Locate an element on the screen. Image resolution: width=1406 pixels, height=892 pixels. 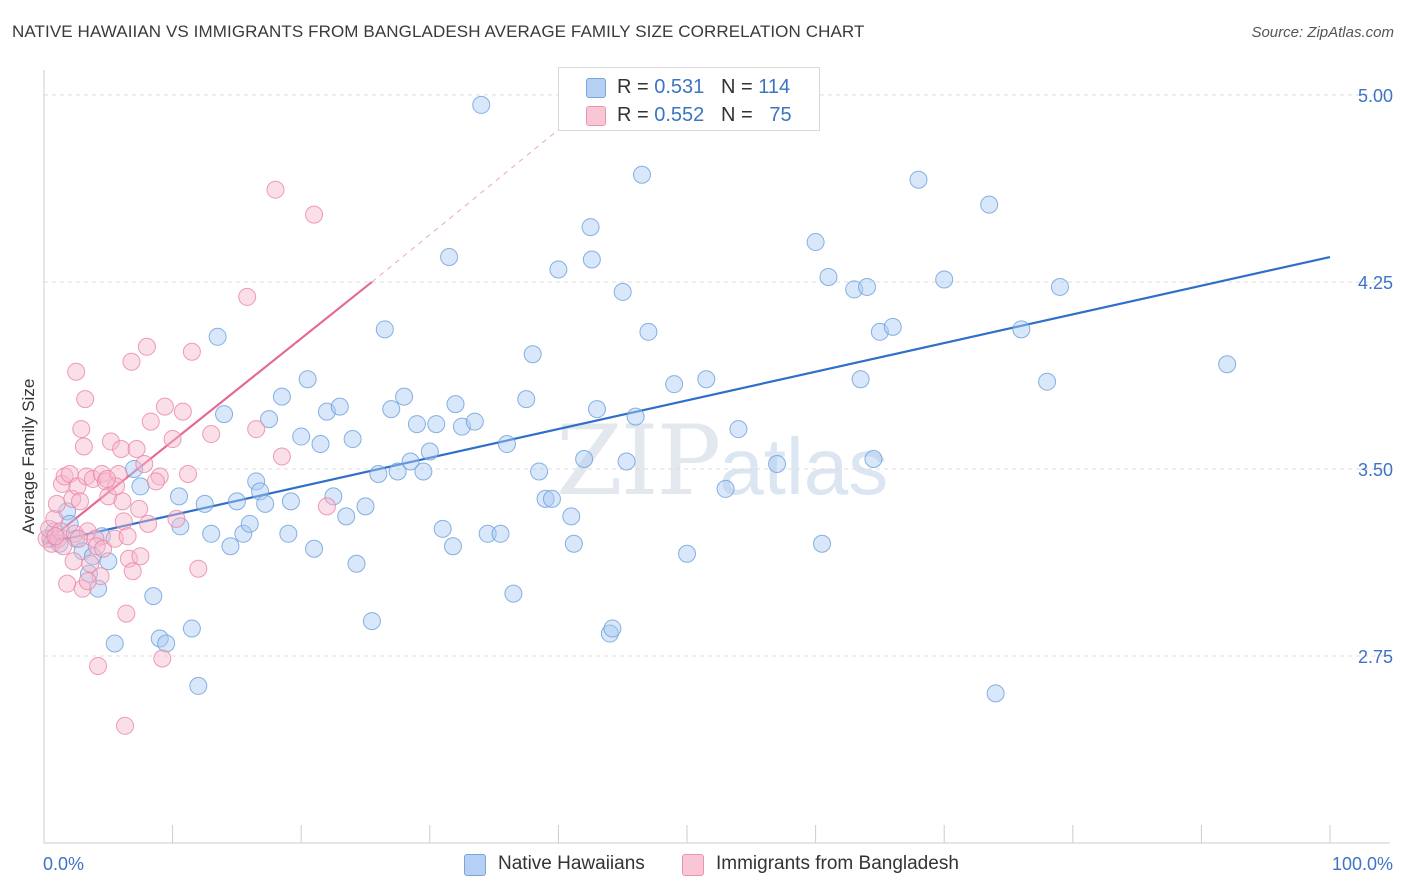
source-credit: Source: ZipAtlas.com is located at coordinates (1322, 32).